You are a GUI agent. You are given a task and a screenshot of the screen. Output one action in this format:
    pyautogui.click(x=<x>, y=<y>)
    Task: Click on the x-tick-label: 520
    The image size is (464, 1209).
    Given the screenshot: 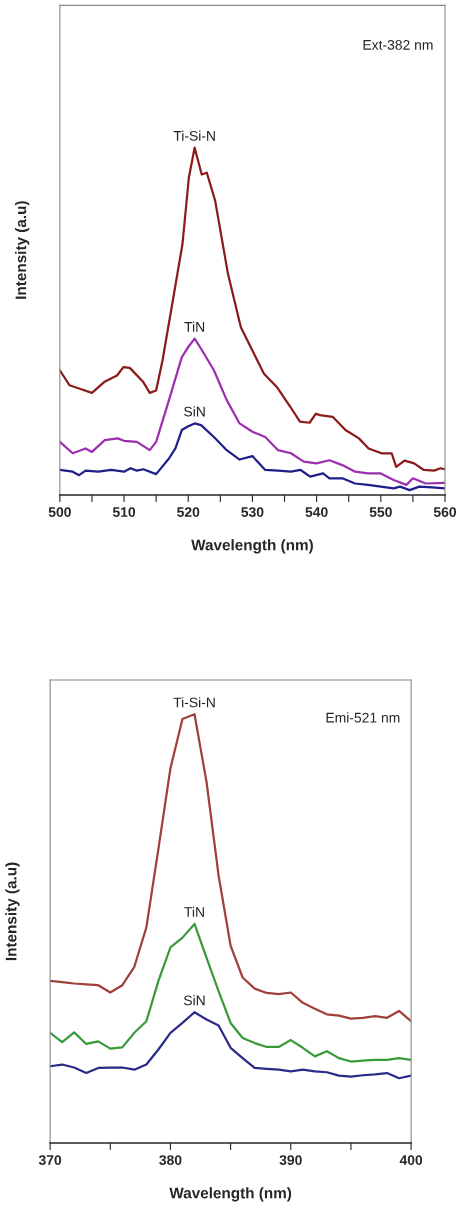 What is the action you would take?
    pyautogui.click(x=188, y=512)
    